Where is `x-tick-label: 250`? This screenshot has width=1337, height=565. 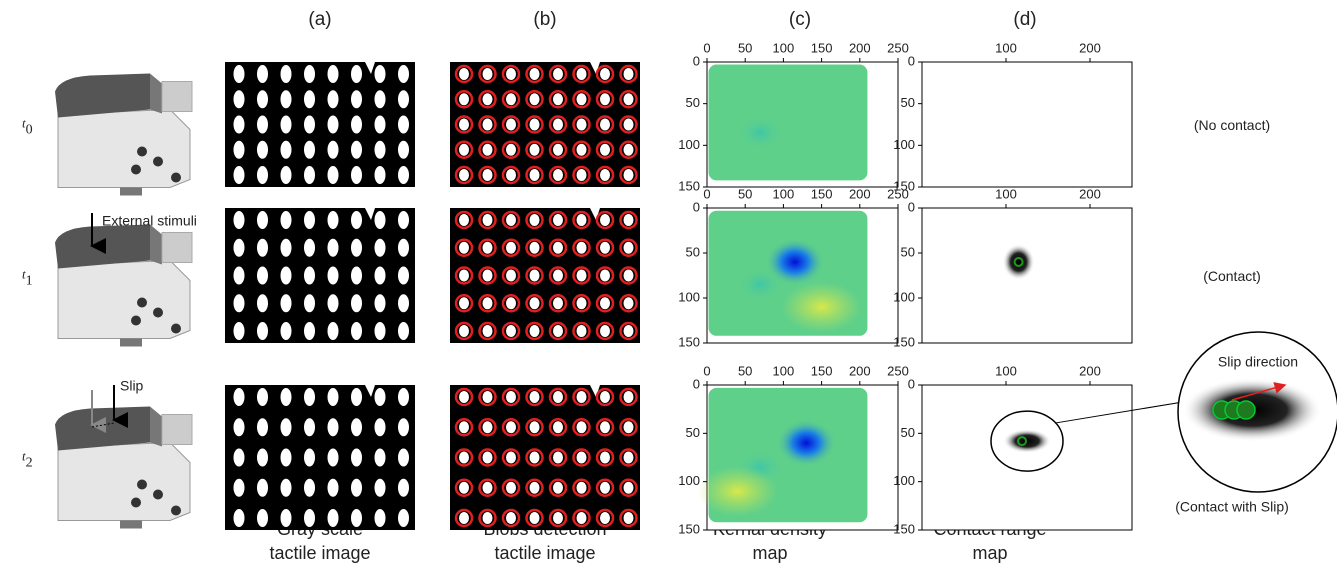 x-tick-label: 250 is located at coordinates (898, 47).